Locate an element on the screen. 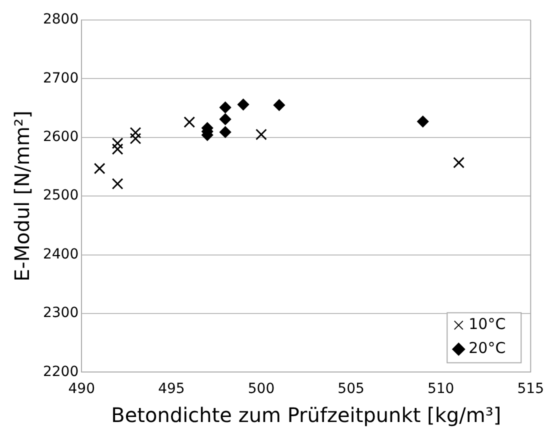 The width and height of the screenshot is (555, 441). y-tick-label: 2700 is located at coordinates (60, 78).